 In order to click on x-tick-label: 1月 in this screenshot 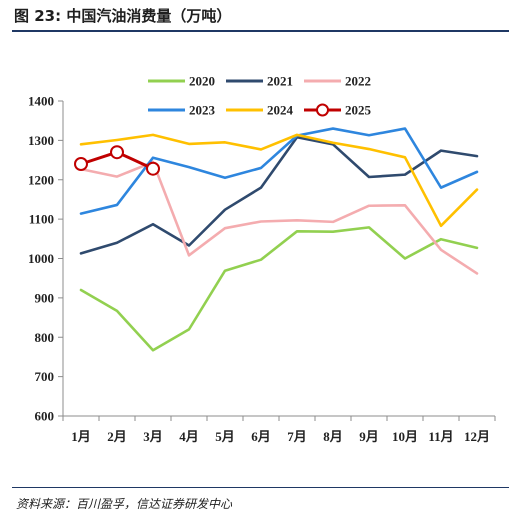, I will do `click(81, 436)`.